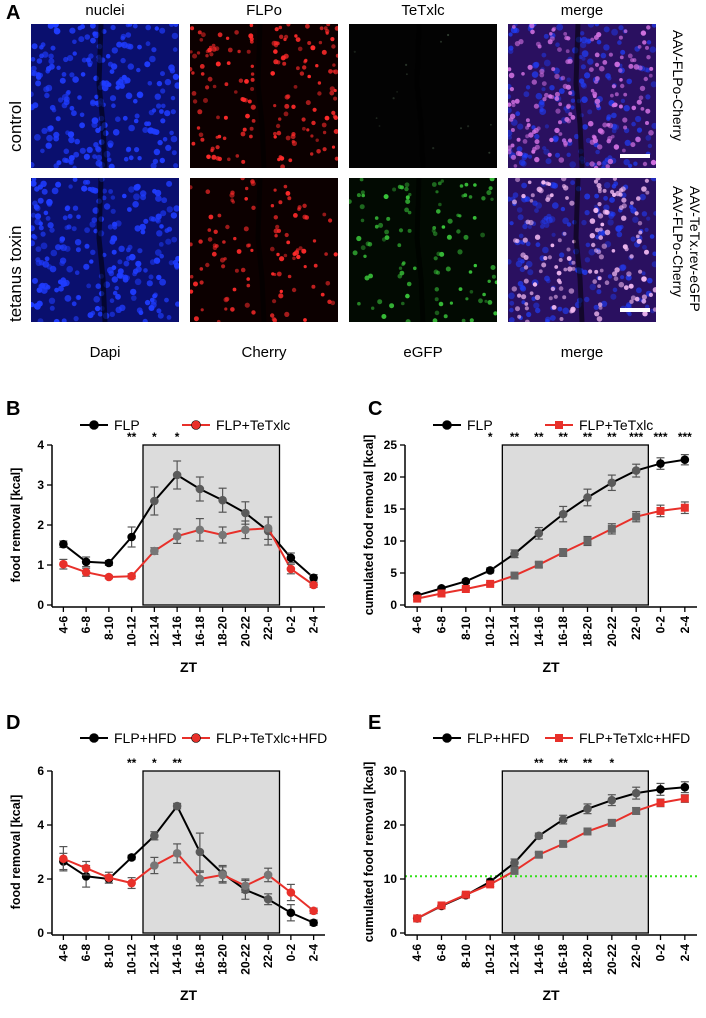 This screenshot has height=1018, width=706. Describe the element at coordinates (313, 578) in the screenshot. I see `chart-b-marker` at that location.